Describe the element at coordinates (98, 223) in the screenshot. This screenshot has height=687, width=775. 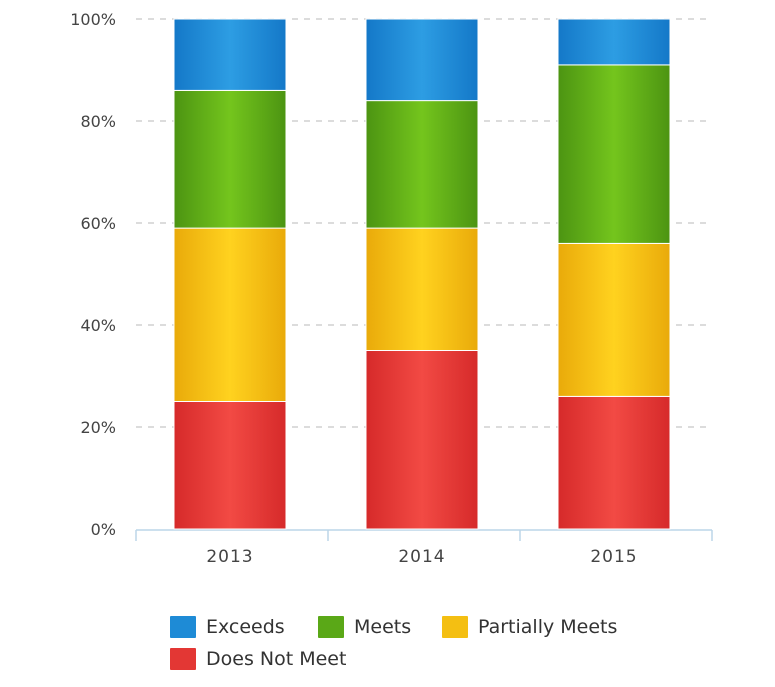
I see `y-tick-label: 60%` at that location.